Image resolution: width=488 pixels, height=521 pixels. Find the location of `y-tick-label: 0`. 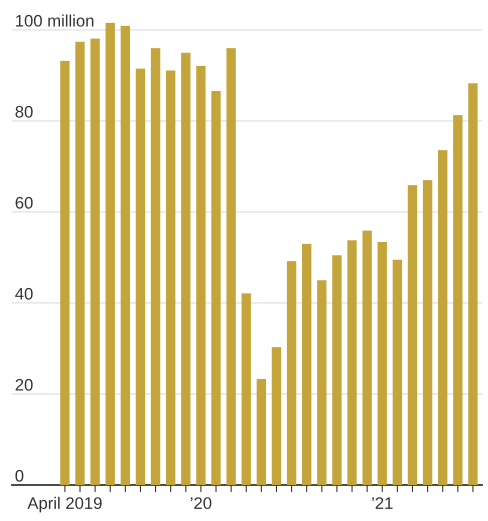

y-tick-label: 0 is located at coordinates (19, 476).